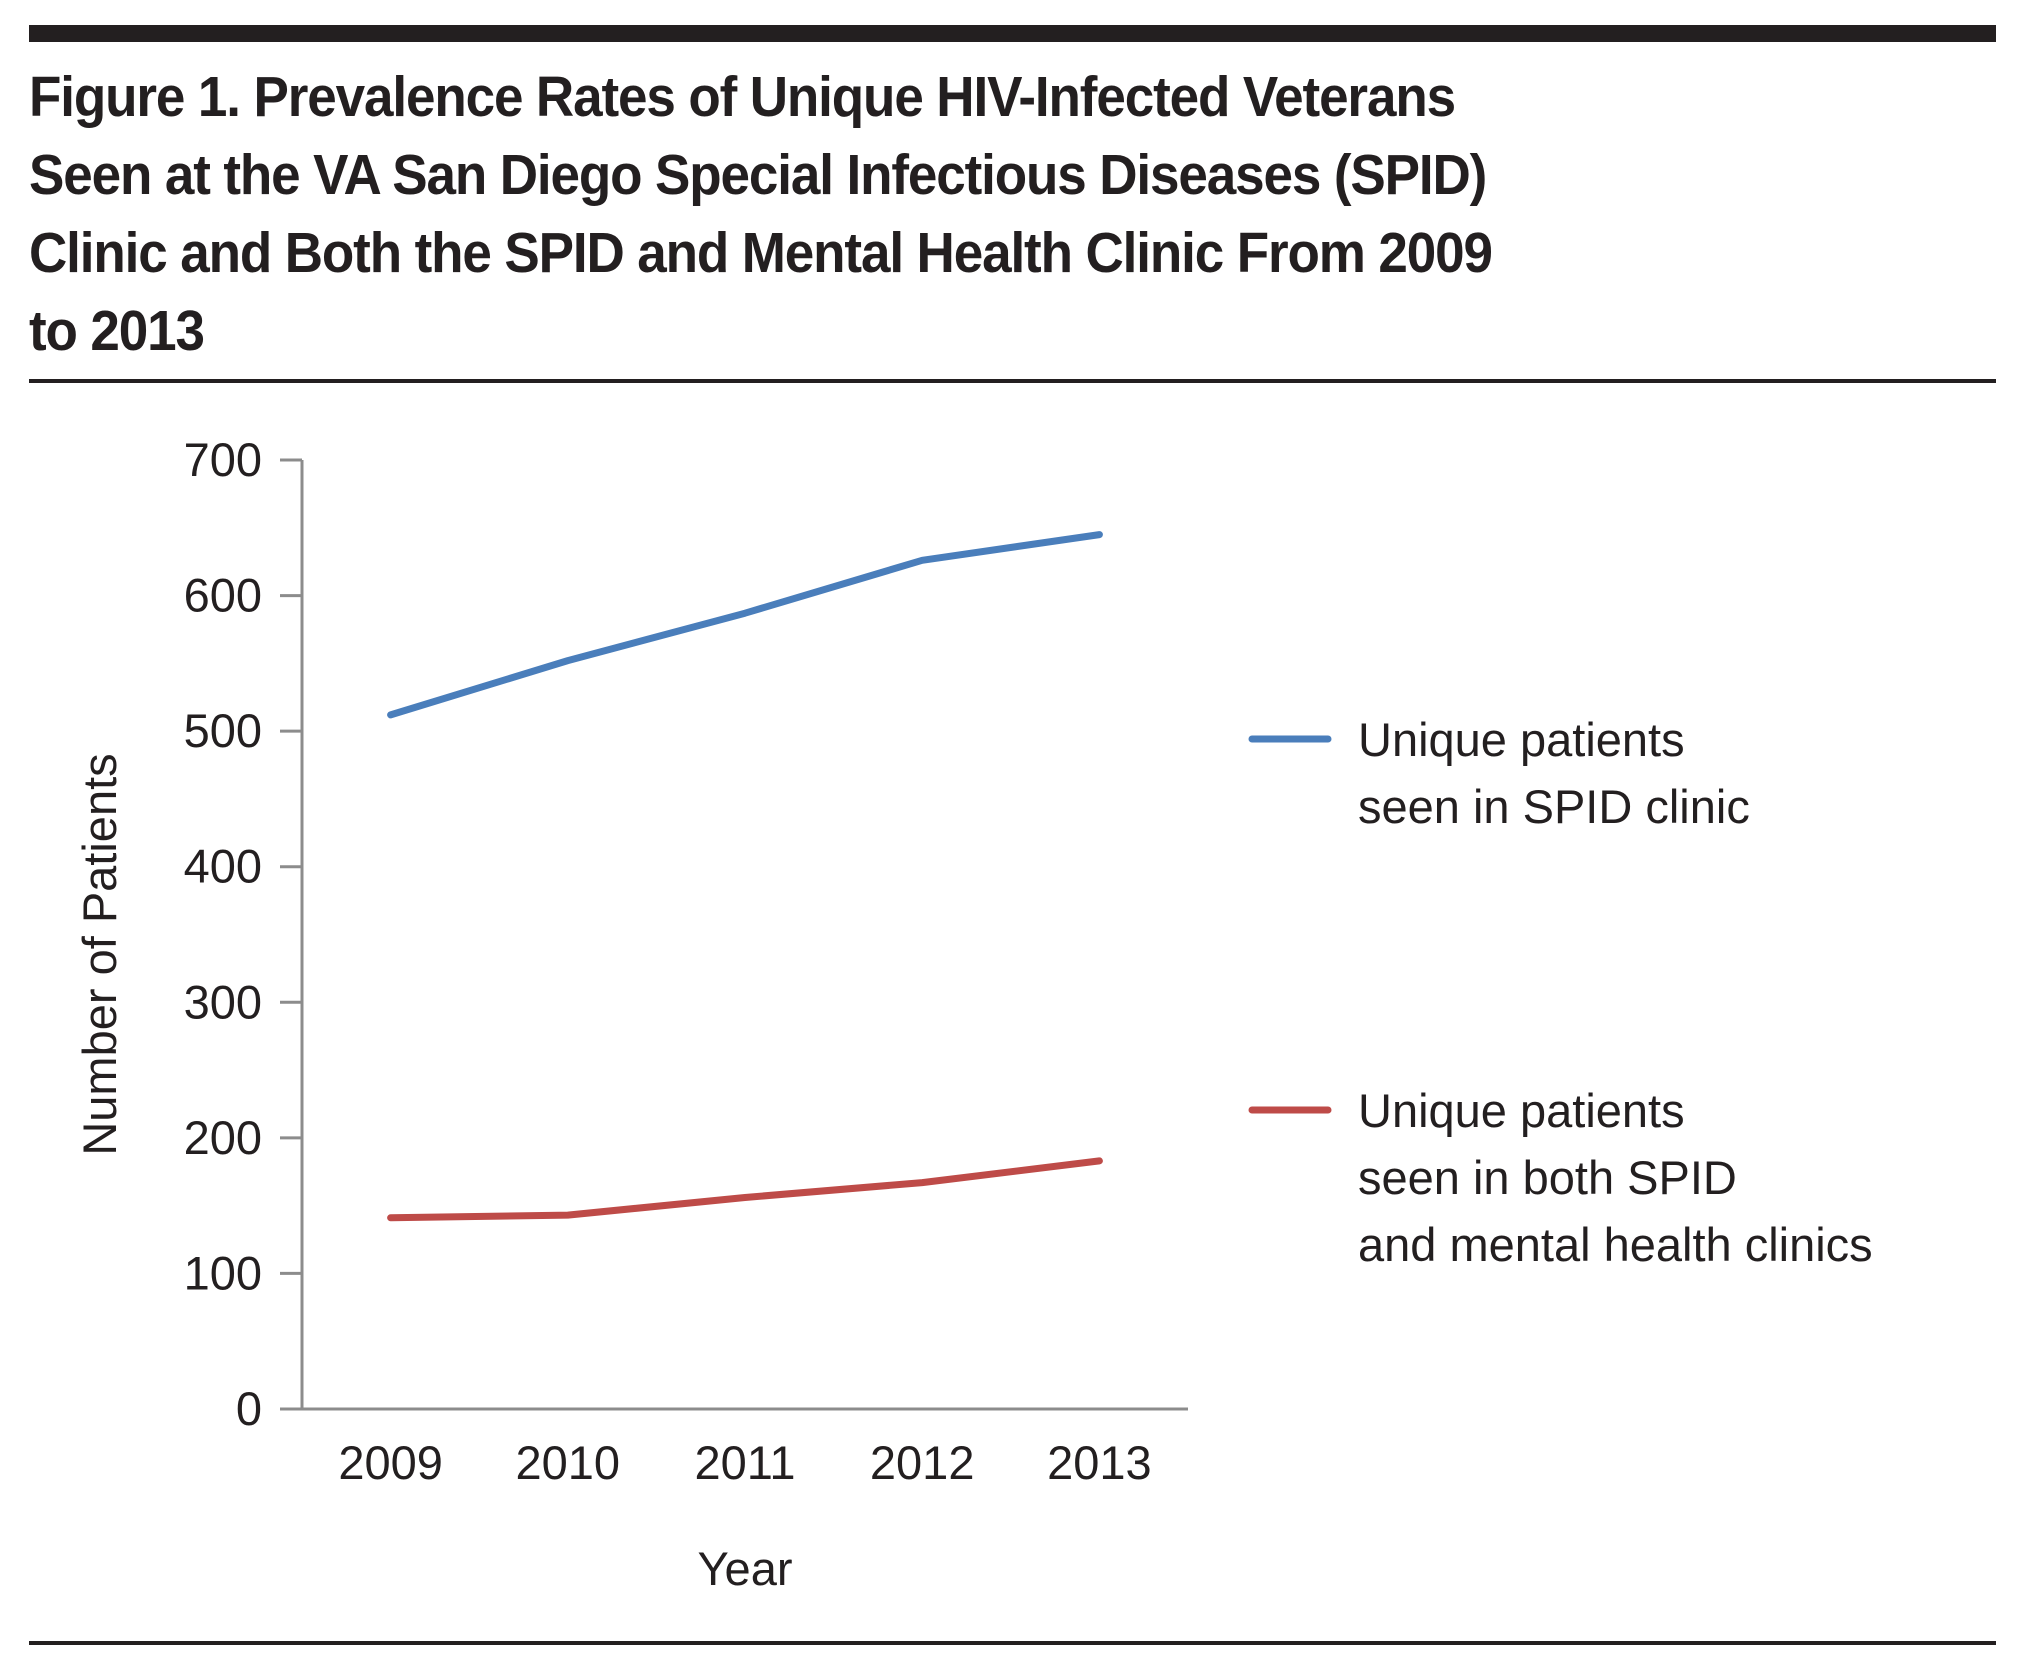 The width and height of the screenshot is (2024, 1679). I want to click on title-rule, so click(1012, 381).